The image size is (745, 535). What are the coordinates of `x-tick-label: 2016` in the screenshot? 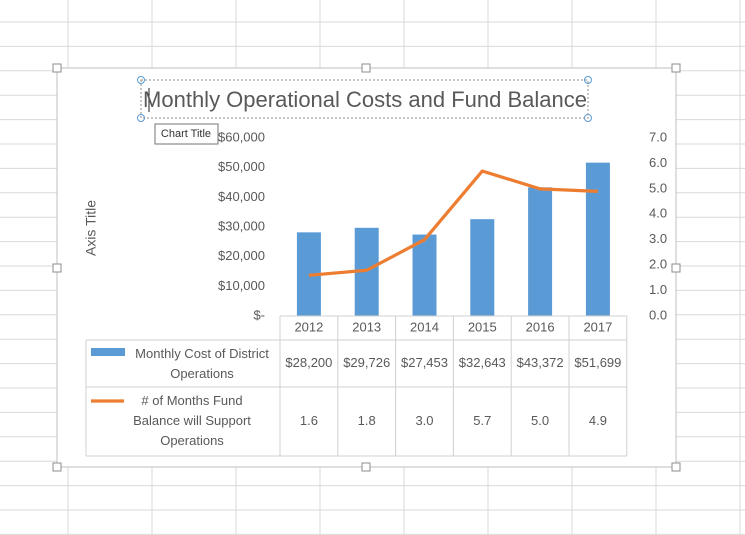 It's located at (540, 326).